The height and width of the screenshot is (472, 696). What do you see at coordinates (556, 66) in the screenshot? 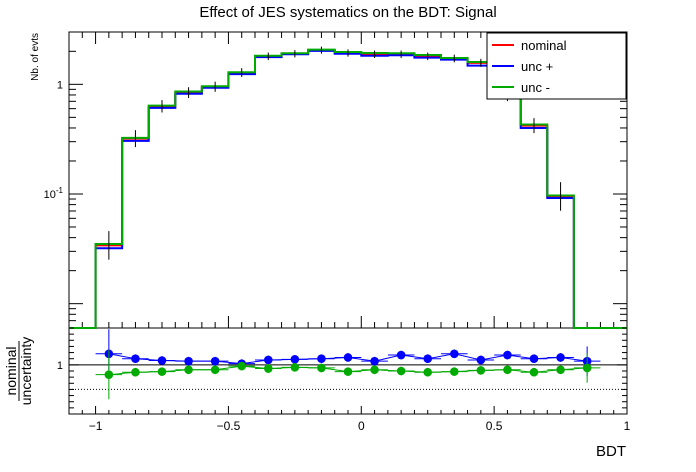
I see `legend: nominal unc + unc -` at bounding box center [556, 66].